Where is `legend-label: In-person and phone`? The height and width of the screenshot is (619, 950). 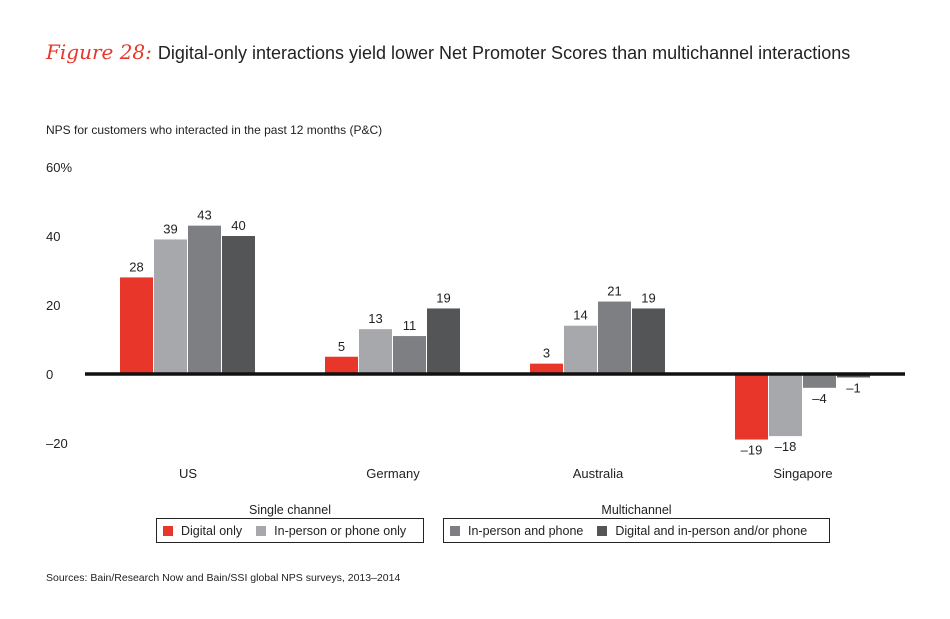 legend-label: In-person and phone is located at coordinates (526, 530).